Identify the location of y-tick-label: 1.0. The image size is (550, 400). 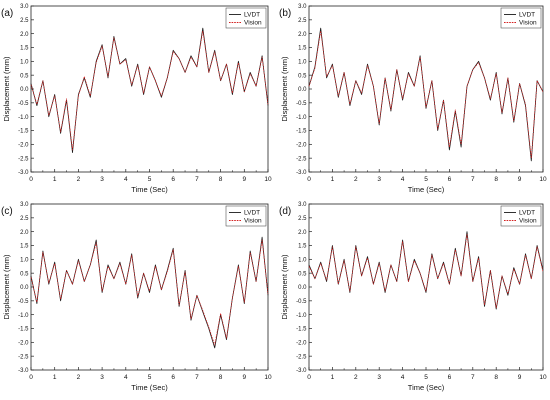
(24, 63).